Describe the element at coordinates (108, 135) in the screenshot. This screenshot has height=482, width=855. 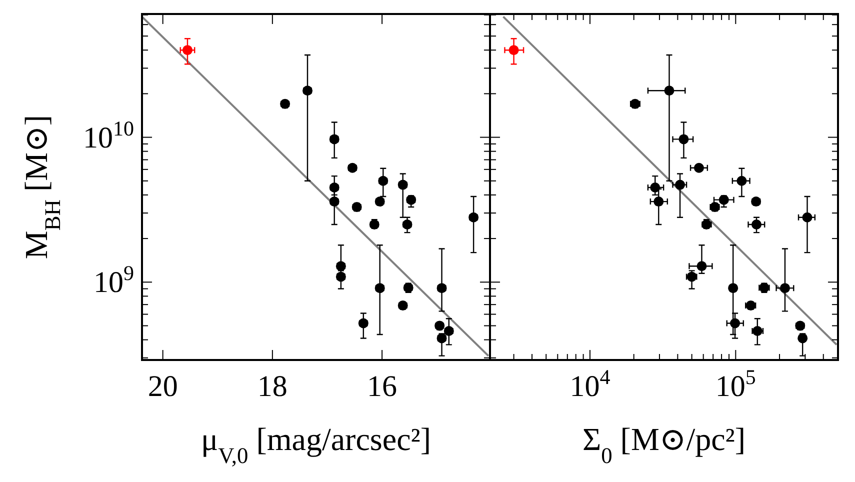
I see `y-tick-label: 10$^{10}$` at that location.